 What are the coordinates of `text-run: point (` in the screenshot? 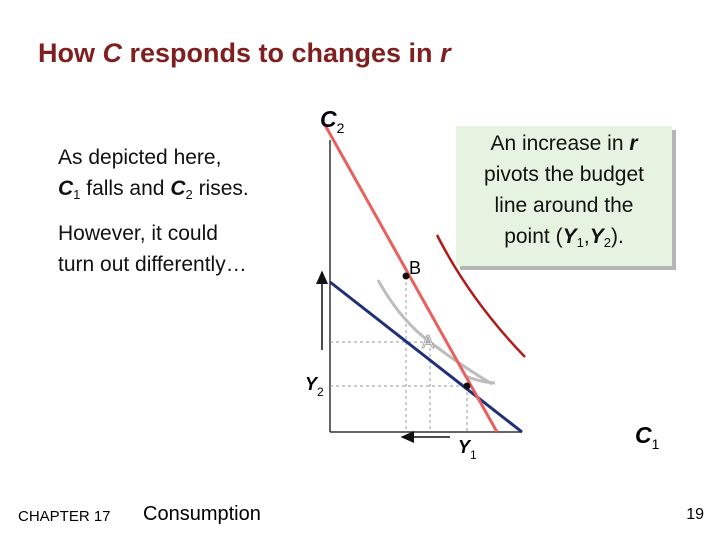 It's located at (533, 236).